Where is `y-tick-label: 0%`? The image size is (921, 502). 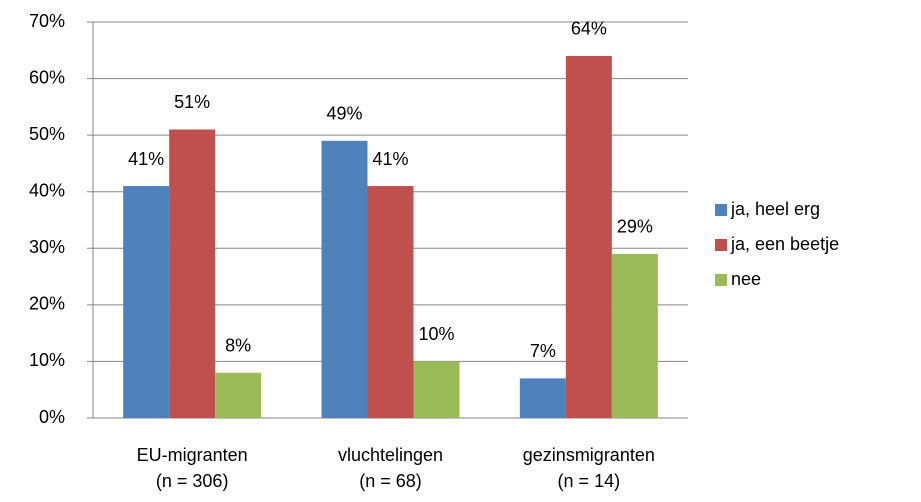
y-tick-label: 0% is located at coordinates (52, 417).